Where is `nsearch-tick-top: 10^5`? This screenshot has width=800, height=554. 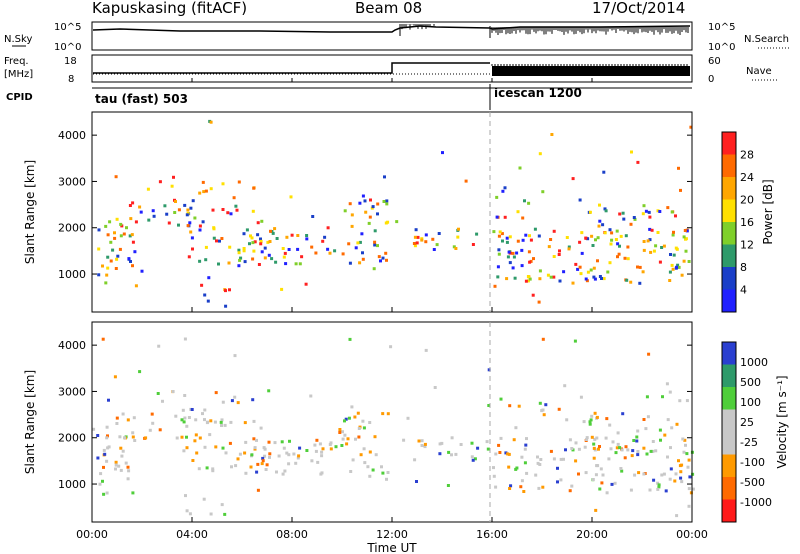 nsearch-tick-top: 10^5 is located at coordinates (721, 27).